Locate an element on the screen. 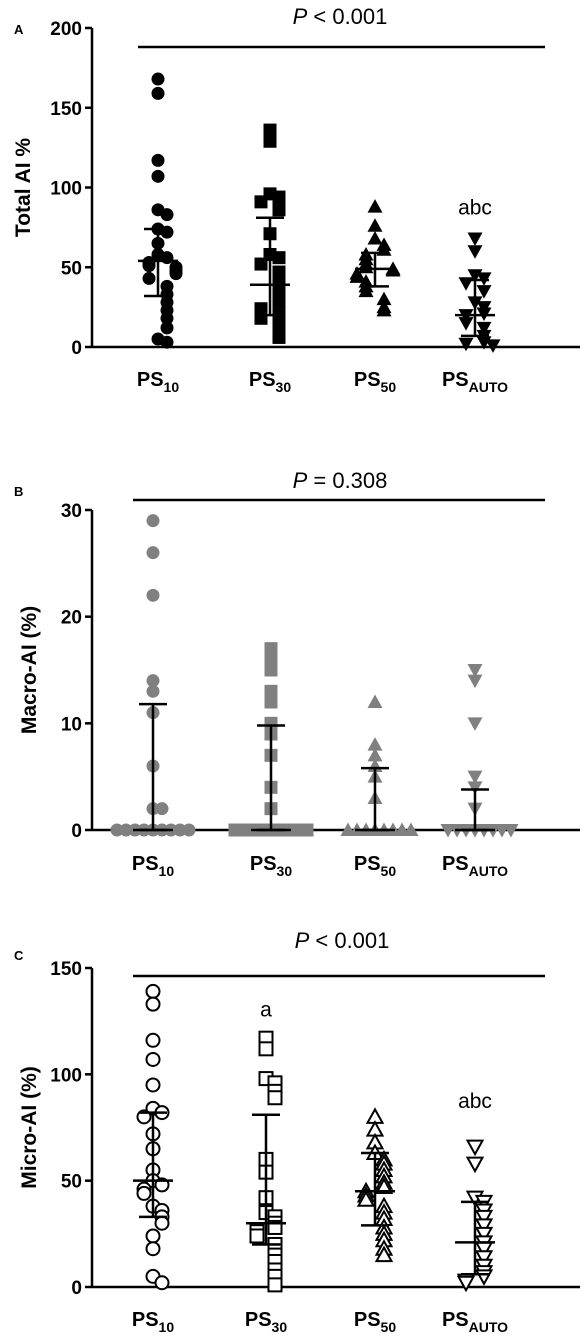  panel-letter: C is located at coordinates (19, 955).